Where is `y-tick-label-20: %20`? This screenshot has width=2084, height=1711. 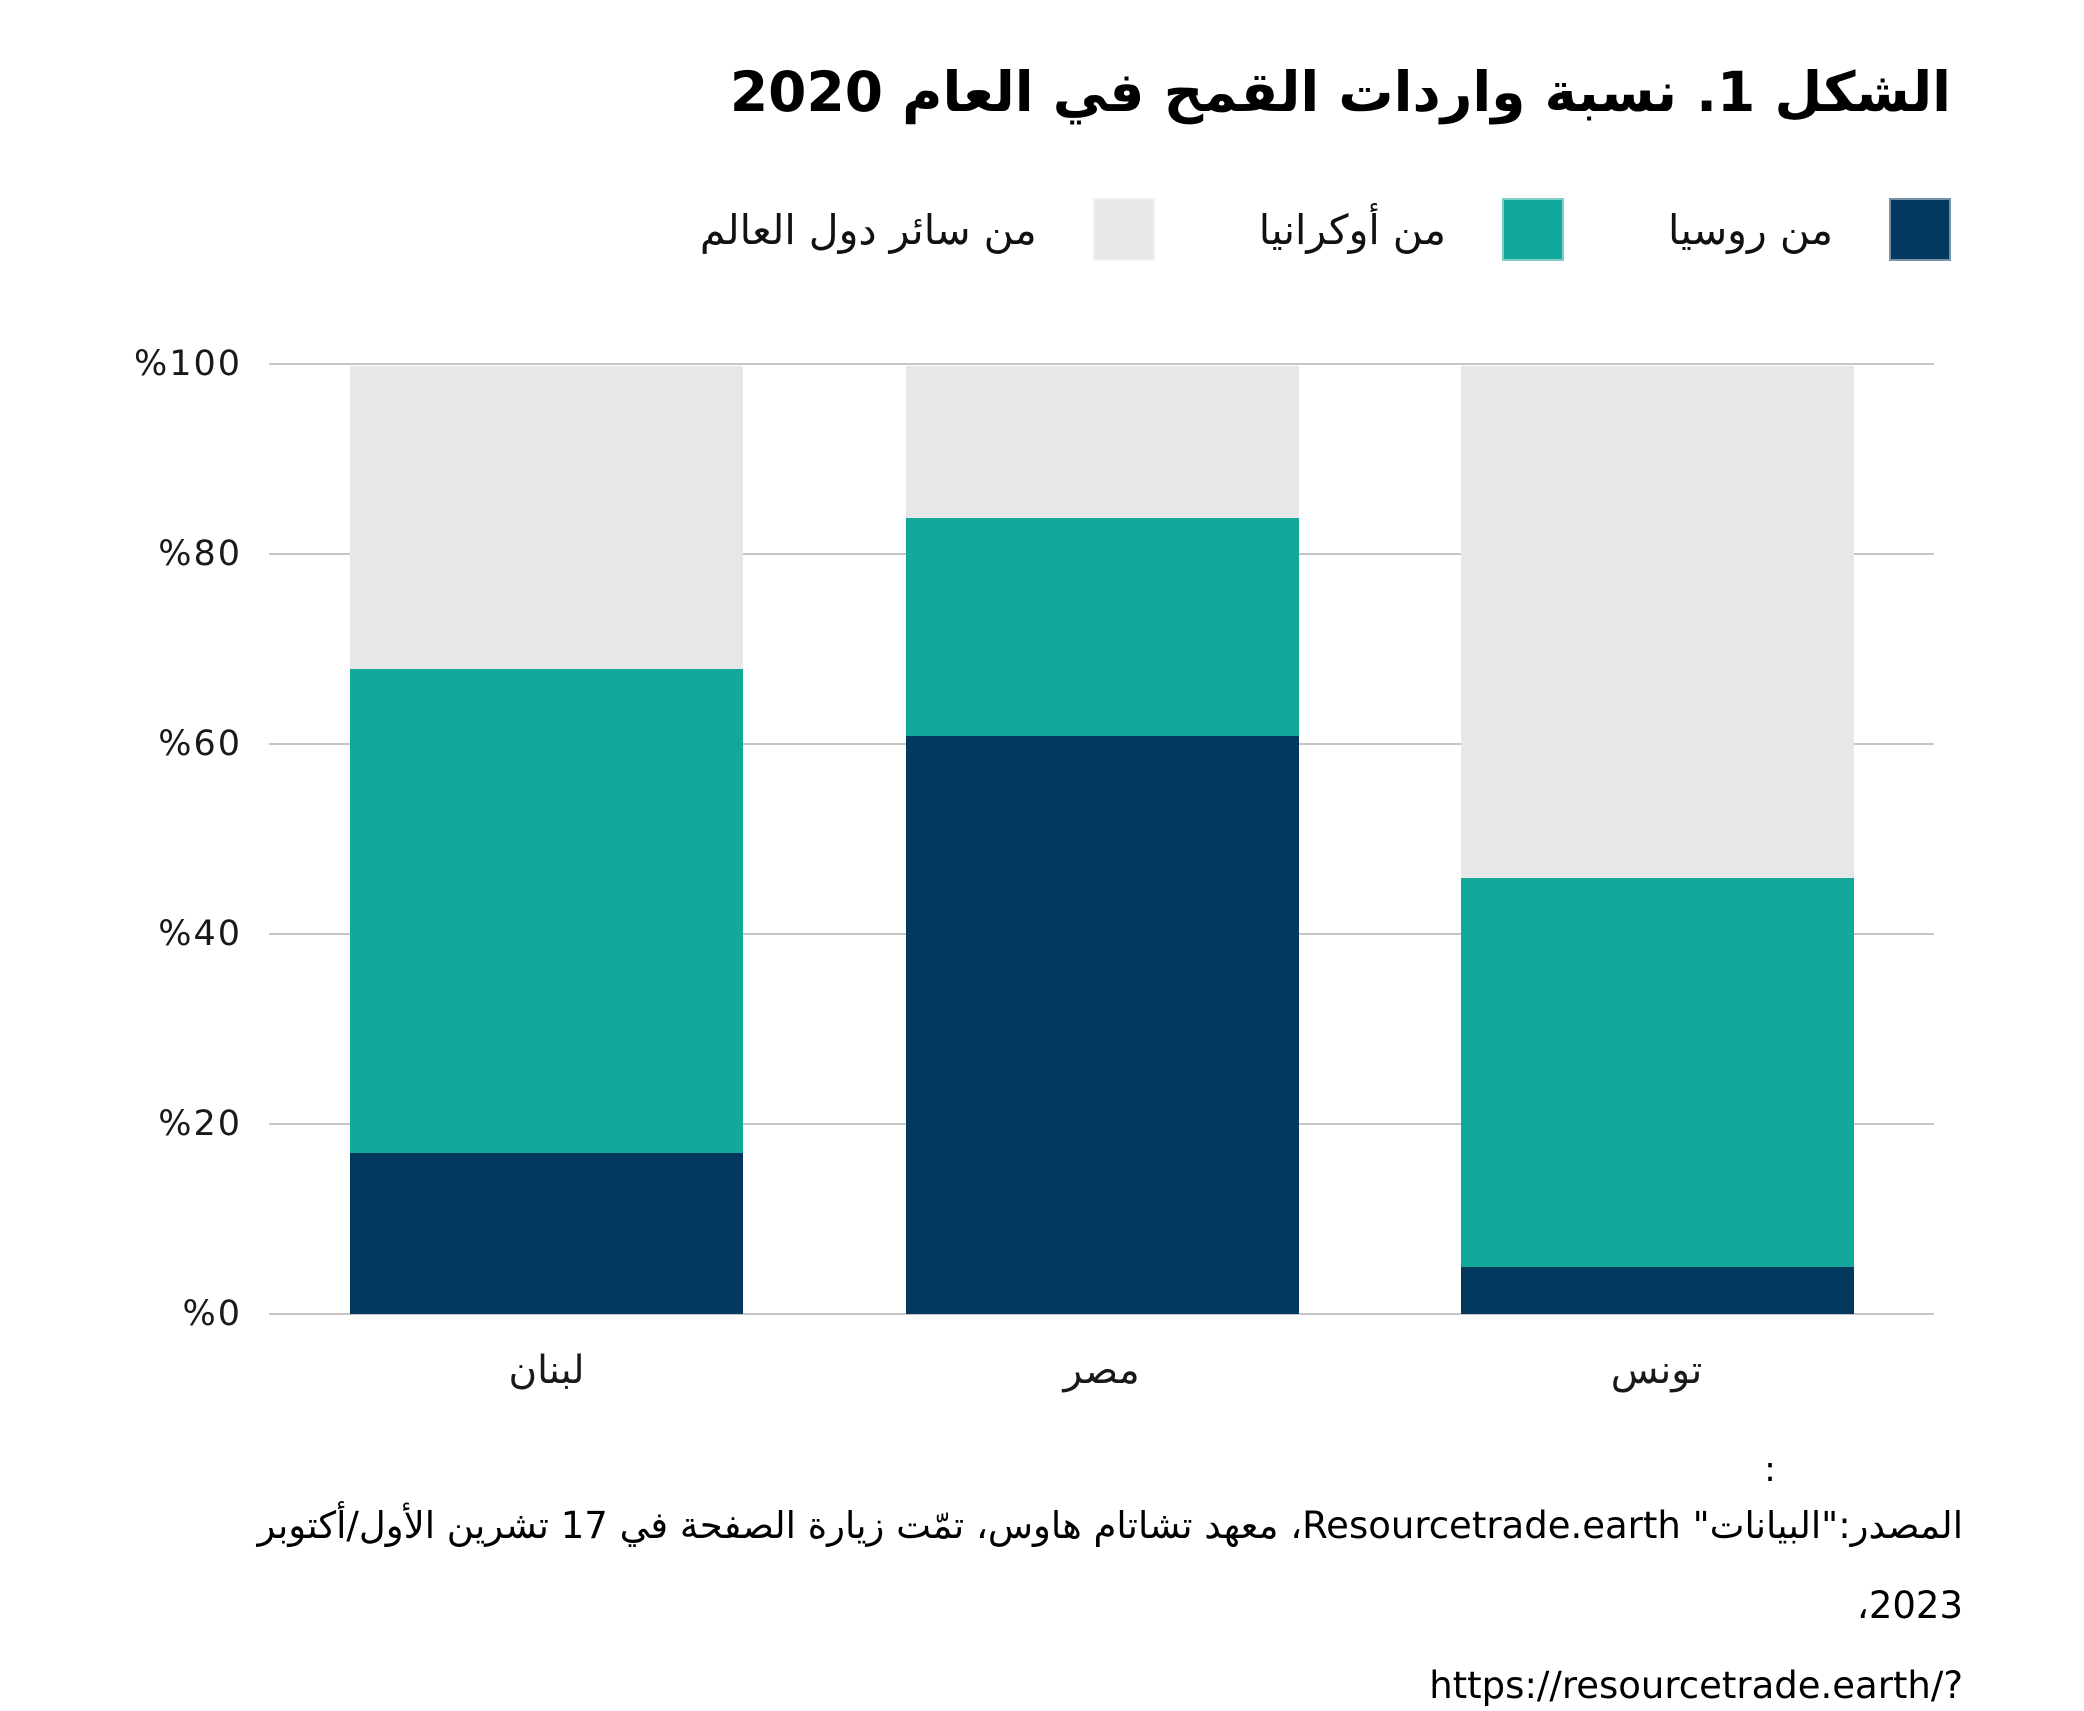
y-tick-label-20: %20 is located at coordinates (200, 1124).